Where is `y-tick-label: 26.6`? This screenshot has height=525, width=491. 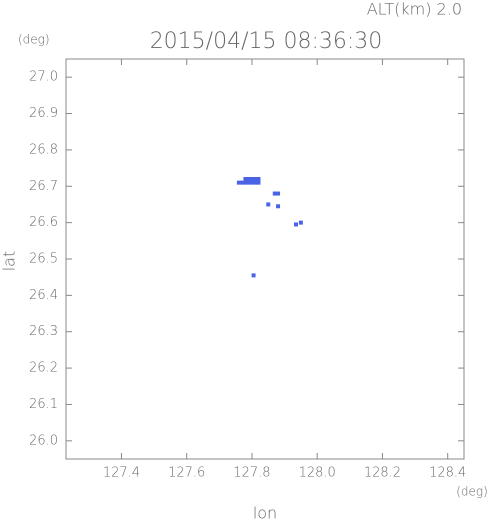 y-tick-label: 26.6 is located at coordinates (43, 222).